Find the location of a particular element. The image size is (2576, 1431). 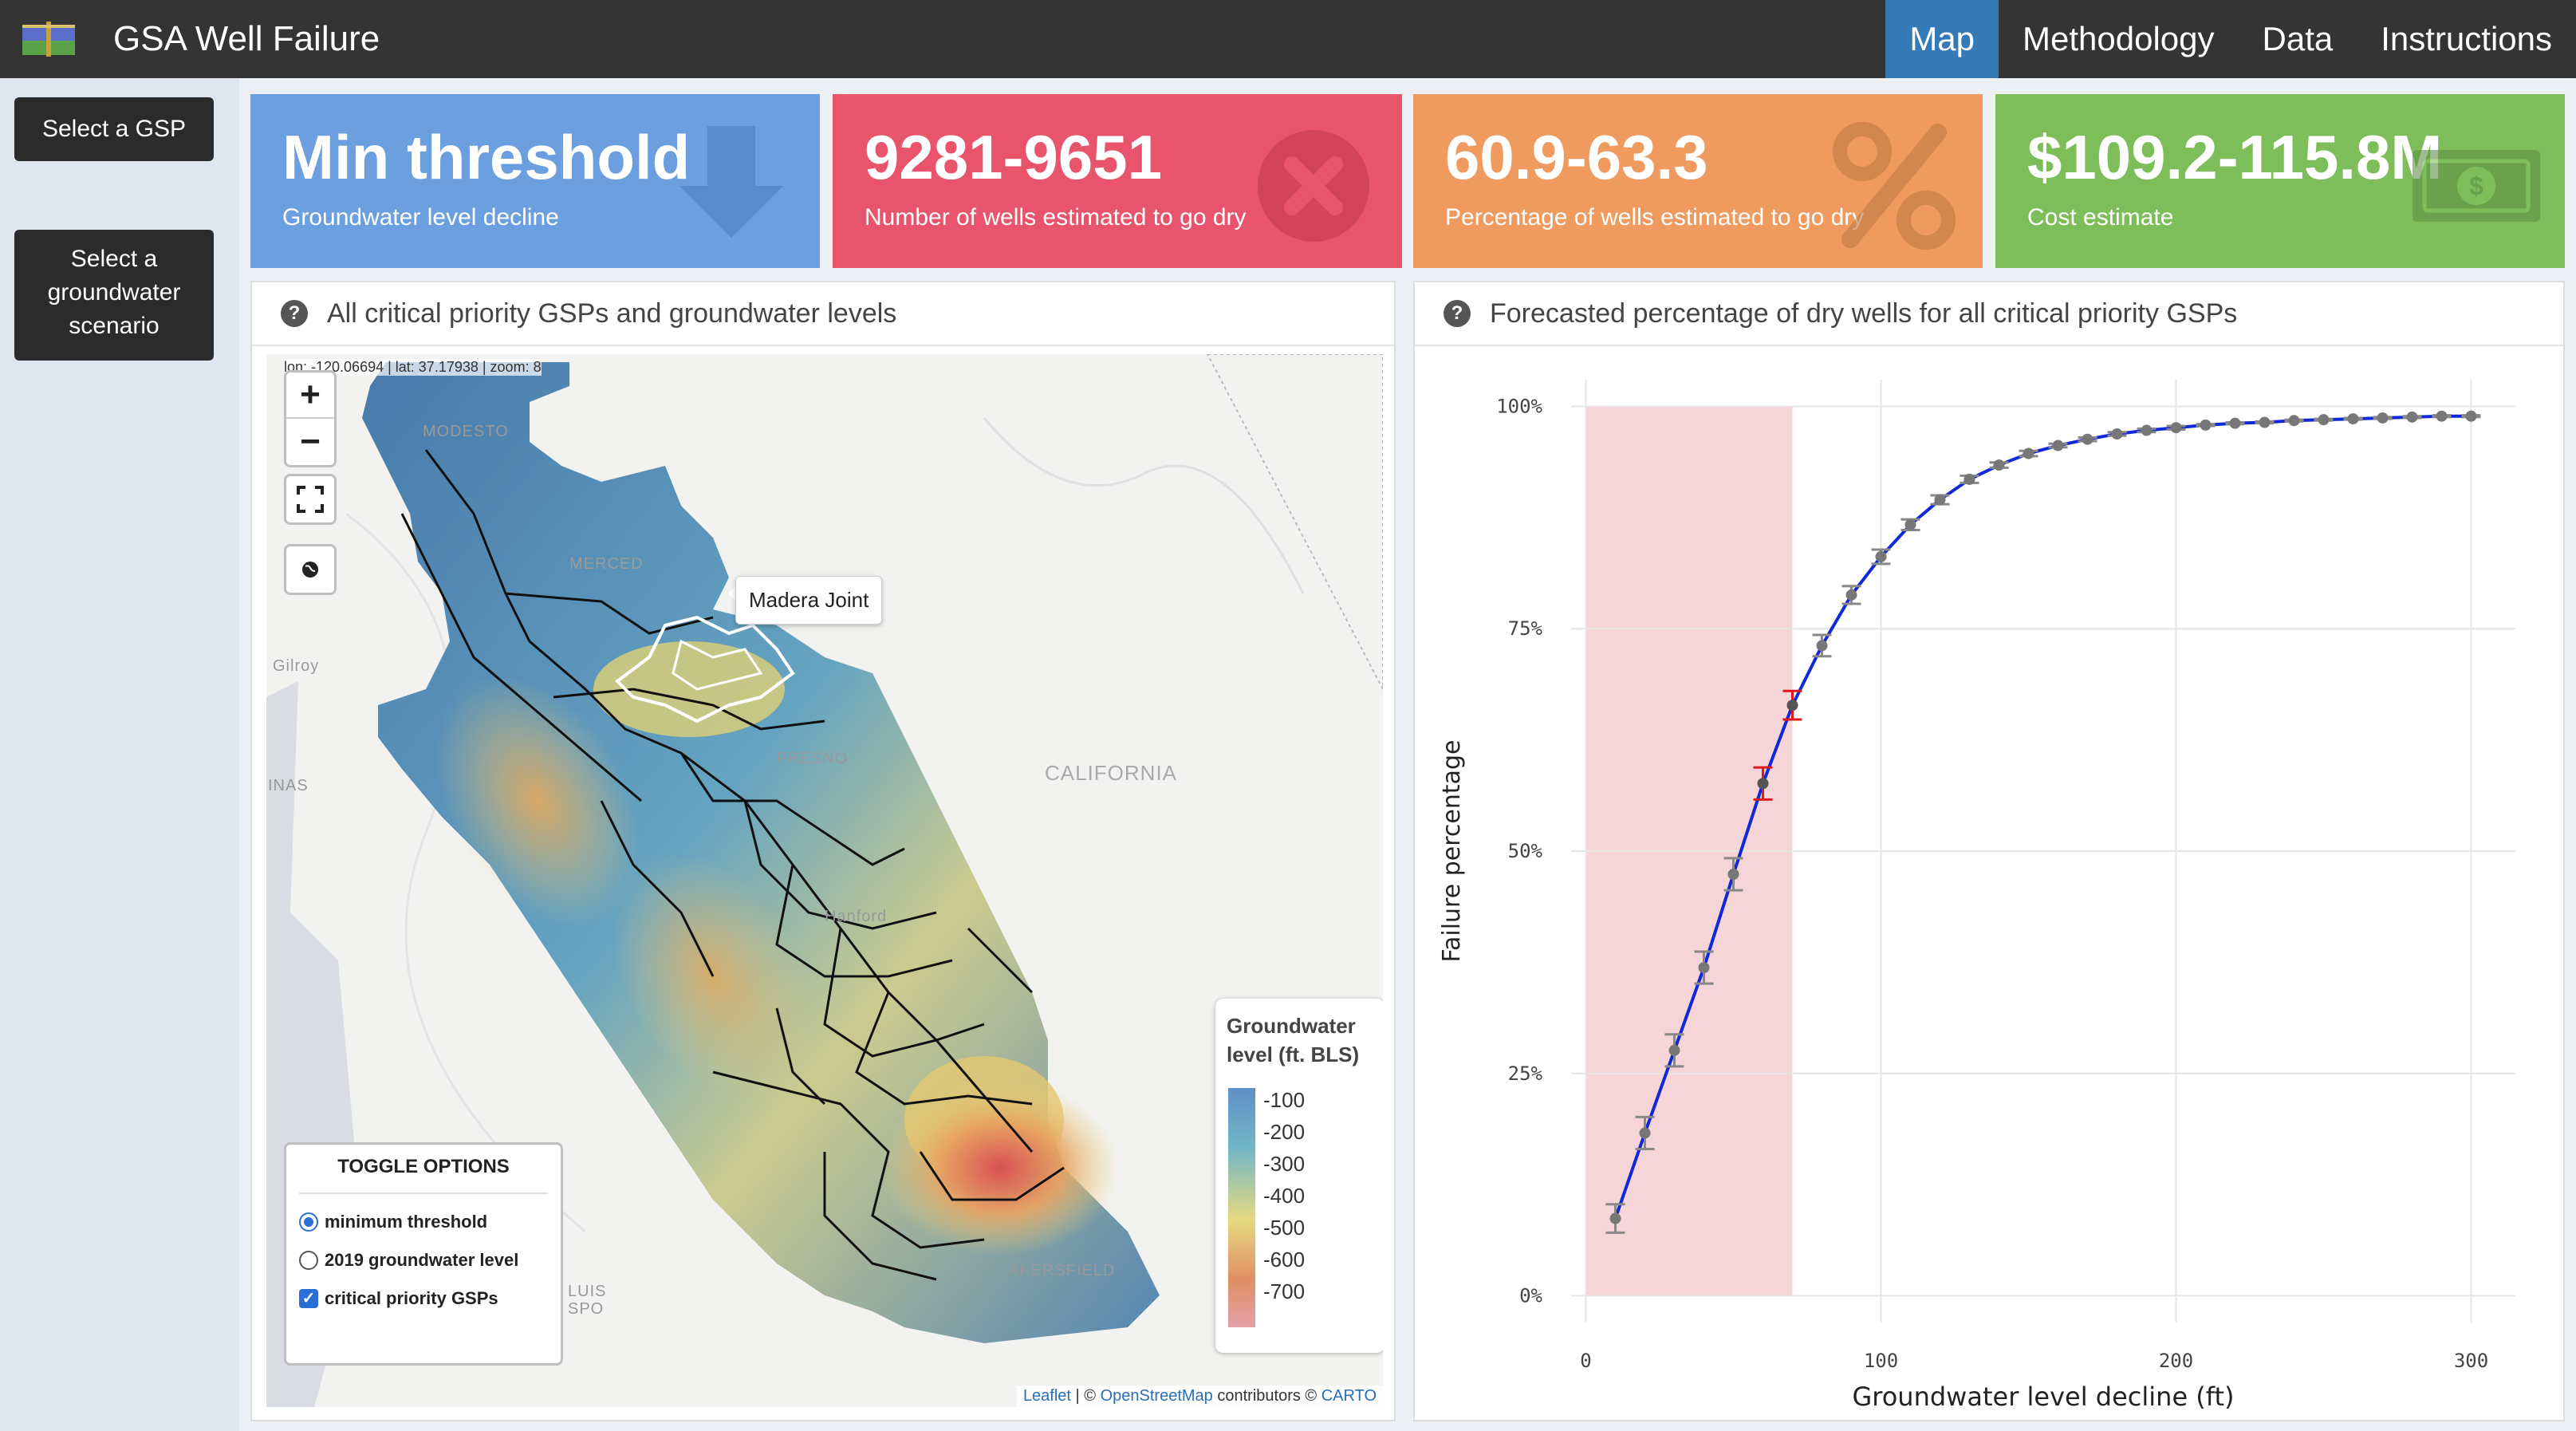

option-critical-gsps: ✓ critical priority GSPs is located at coordinates (423, 1298).